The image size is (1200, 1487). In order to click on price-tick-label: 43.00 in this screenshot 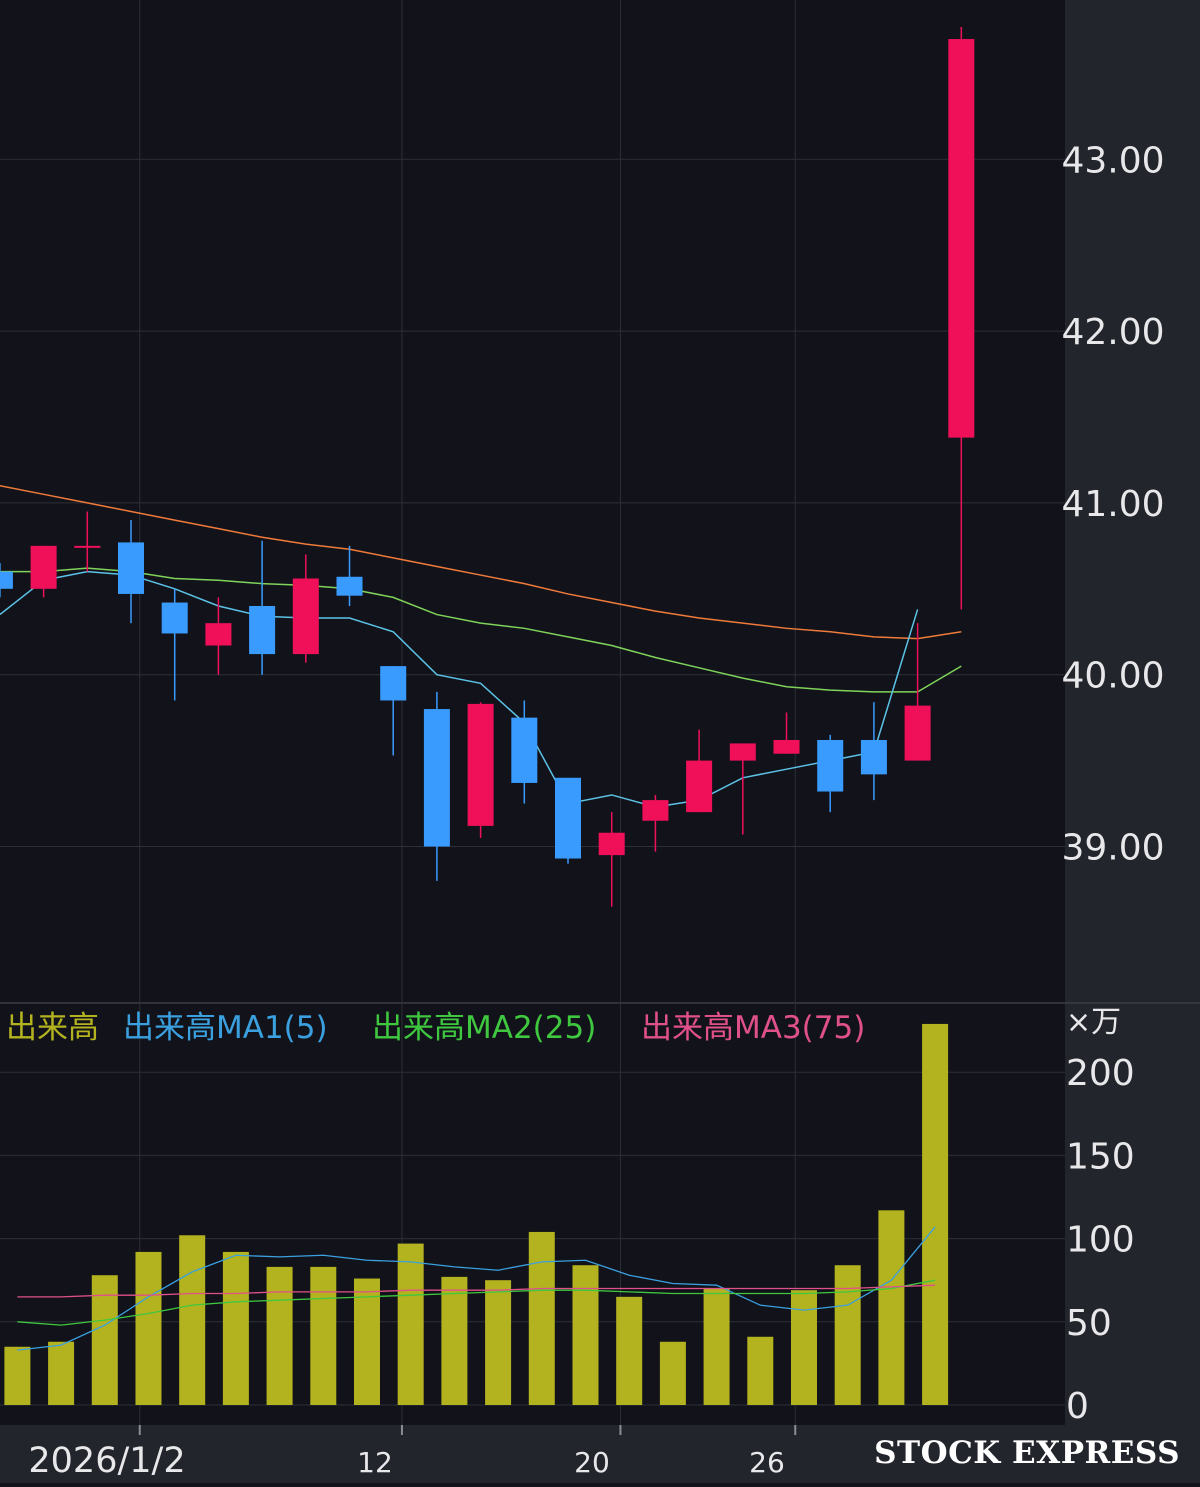, I will do `click(1112, 160)`.